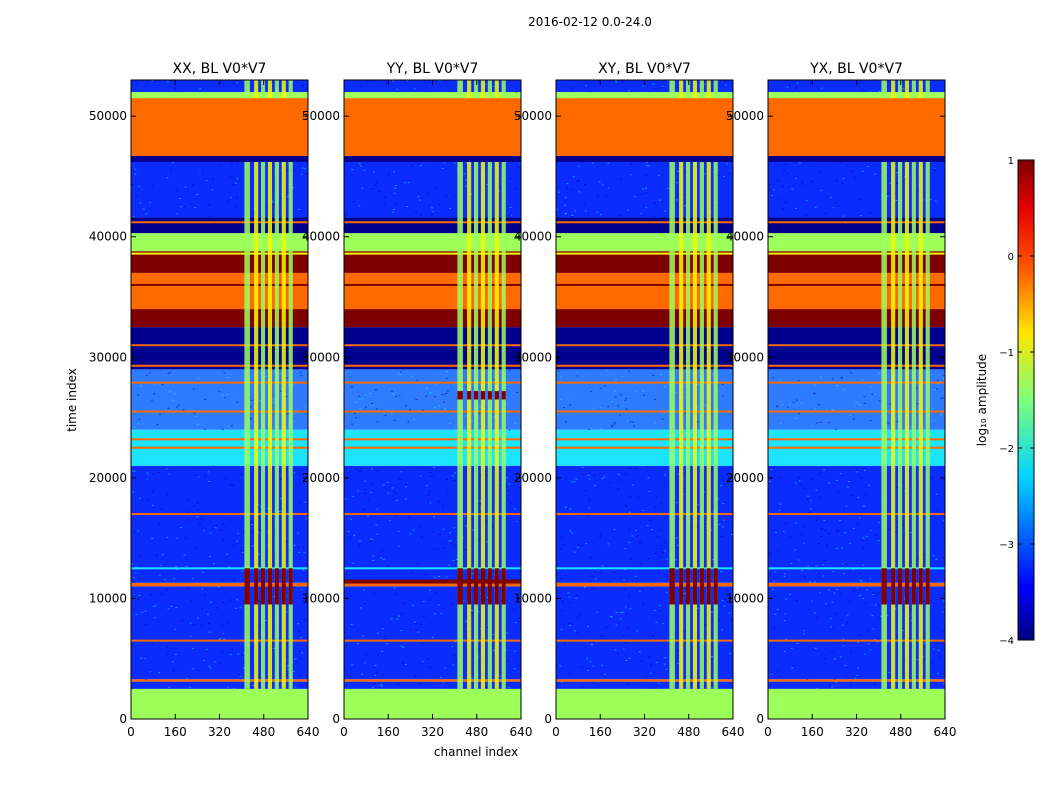 Image resolution: width=1050 pixels, height=804 pixels. What do you see at coordinates (856, 732) in the screenshot?
I see `x-tick-label: 320` at bounding box center [856, 732].